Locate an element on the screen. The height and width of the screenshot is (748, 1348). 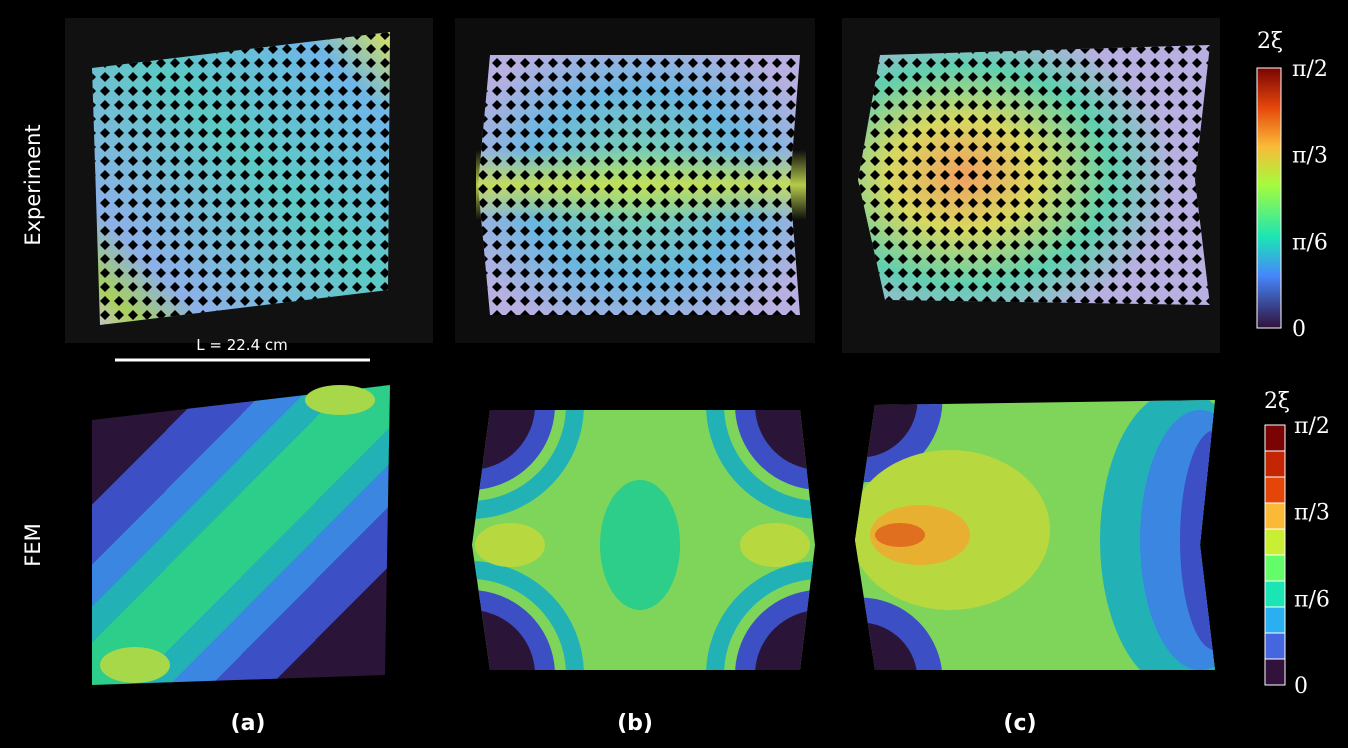
row-label: FEM is located at coordinates (33, 544).